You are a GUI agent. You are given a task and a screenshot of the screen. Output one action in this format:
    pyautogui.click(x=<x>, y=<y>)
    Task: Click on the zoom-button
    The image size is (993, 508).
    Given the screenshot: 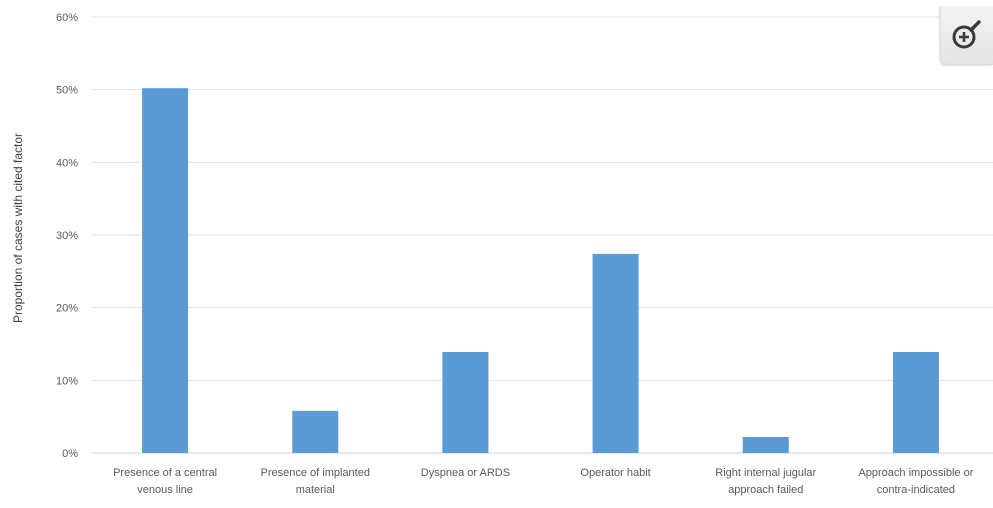 What is the action you would take?
    pyautogui.click(x=966, y=35)
    